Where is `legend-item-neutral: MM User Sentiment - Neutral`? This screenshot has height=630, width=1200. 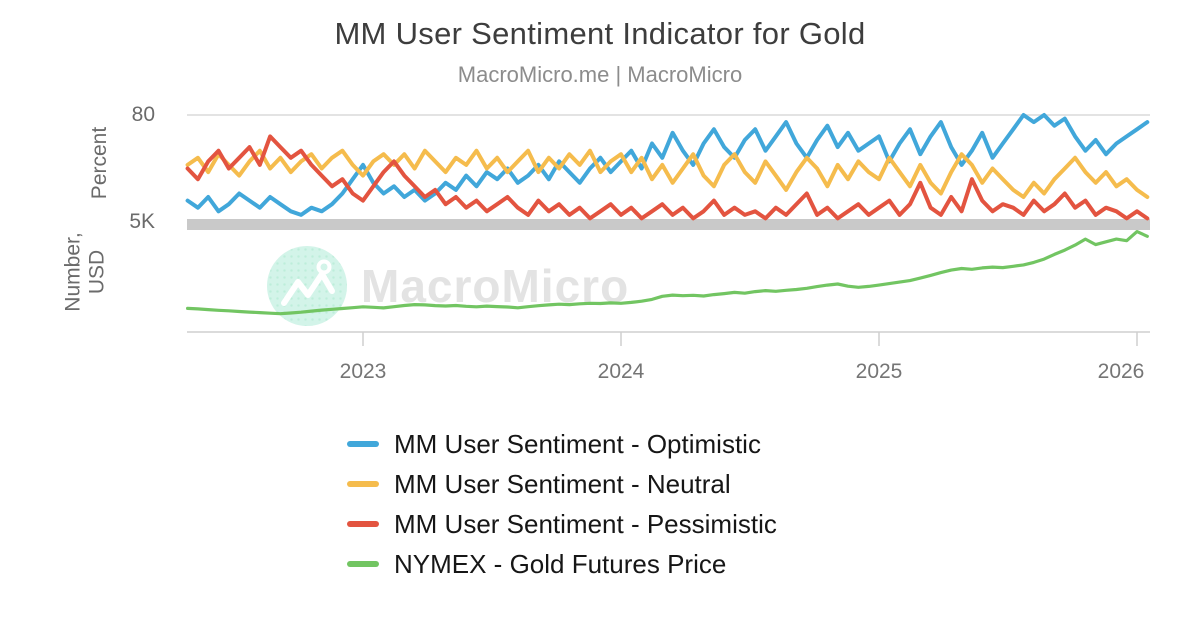 legend-item-neutral: MM User Sentiment - Neutral is located at coordinates (562, 484).